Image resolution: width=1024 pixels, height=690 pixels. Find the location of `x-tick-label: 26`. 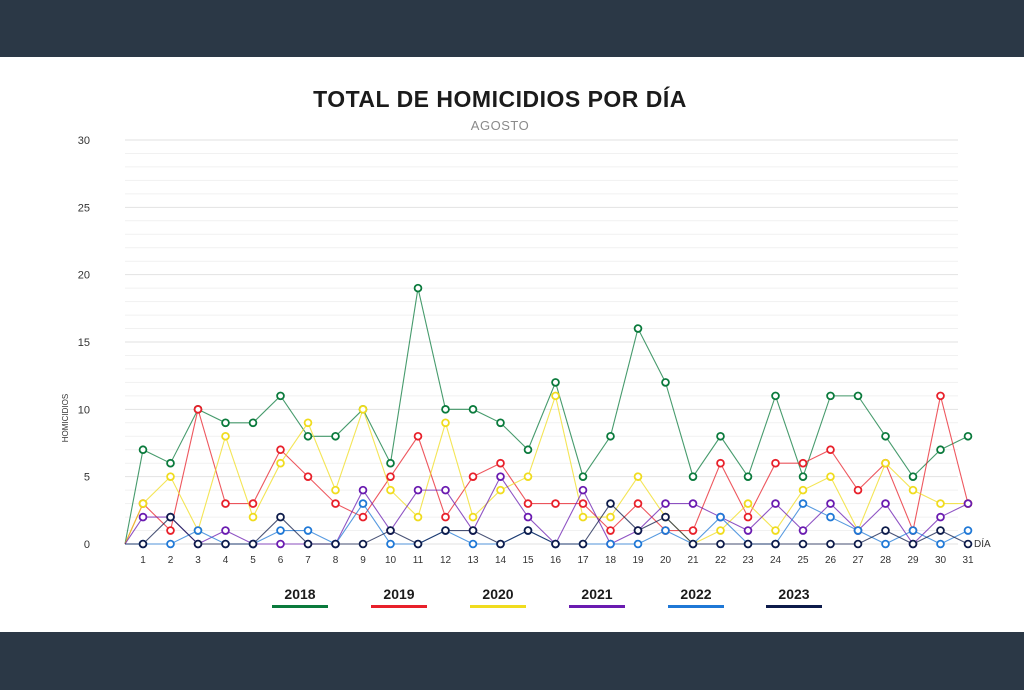

x-tick-label: 26 is located at coordinates (831, 560).